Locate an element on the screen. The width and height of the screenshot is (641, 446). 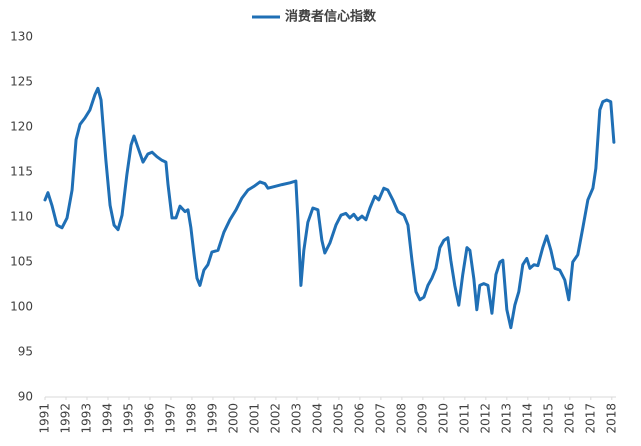
legend: 消费者信心指数 is located at coordinates (314, 17).